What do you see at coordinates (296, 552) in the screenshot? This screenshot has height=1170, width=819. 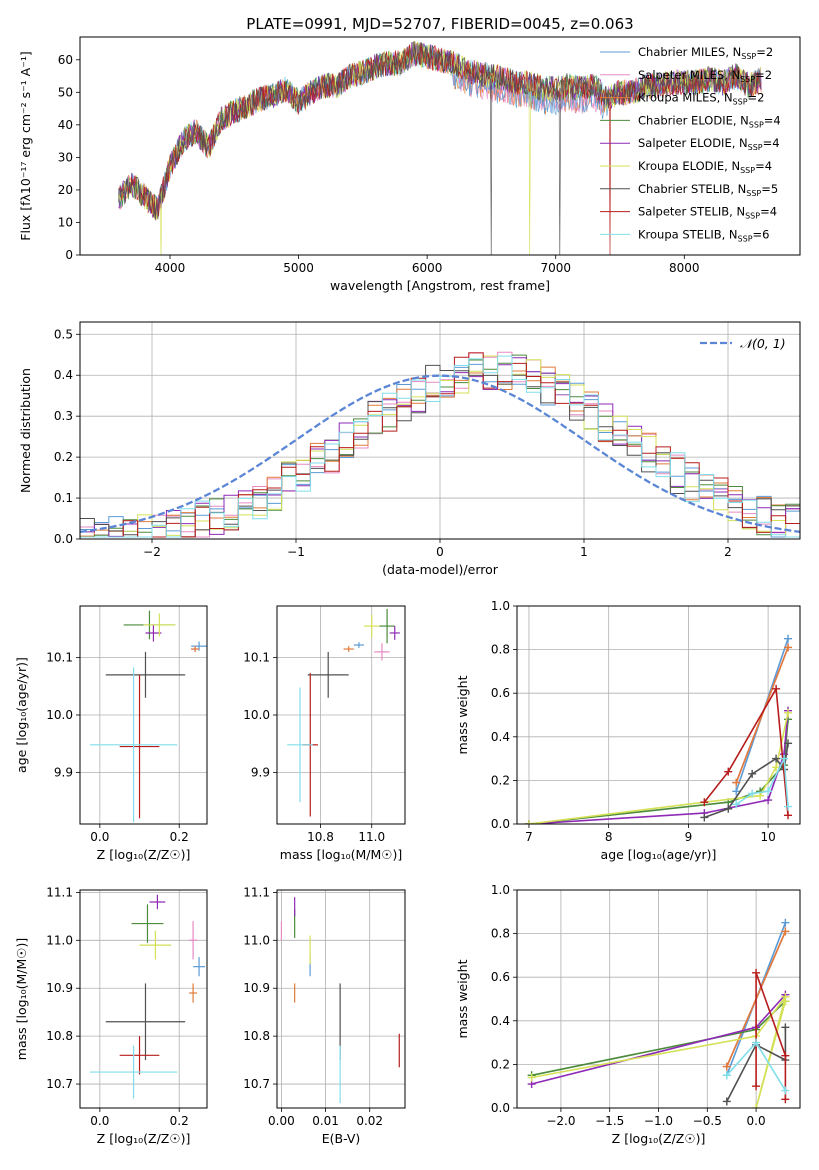 I see `x-tick-label: −1` at bounding box center [296, 552].